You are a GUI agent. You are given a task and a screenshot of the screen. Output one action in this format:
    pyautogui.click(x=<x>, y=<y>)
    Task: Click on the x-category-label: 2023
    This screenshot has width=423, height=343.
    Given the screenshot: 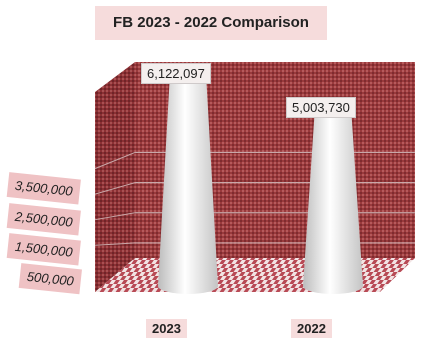 What is the action you would take?
    pyautogui.click(x=166, y=328)
    